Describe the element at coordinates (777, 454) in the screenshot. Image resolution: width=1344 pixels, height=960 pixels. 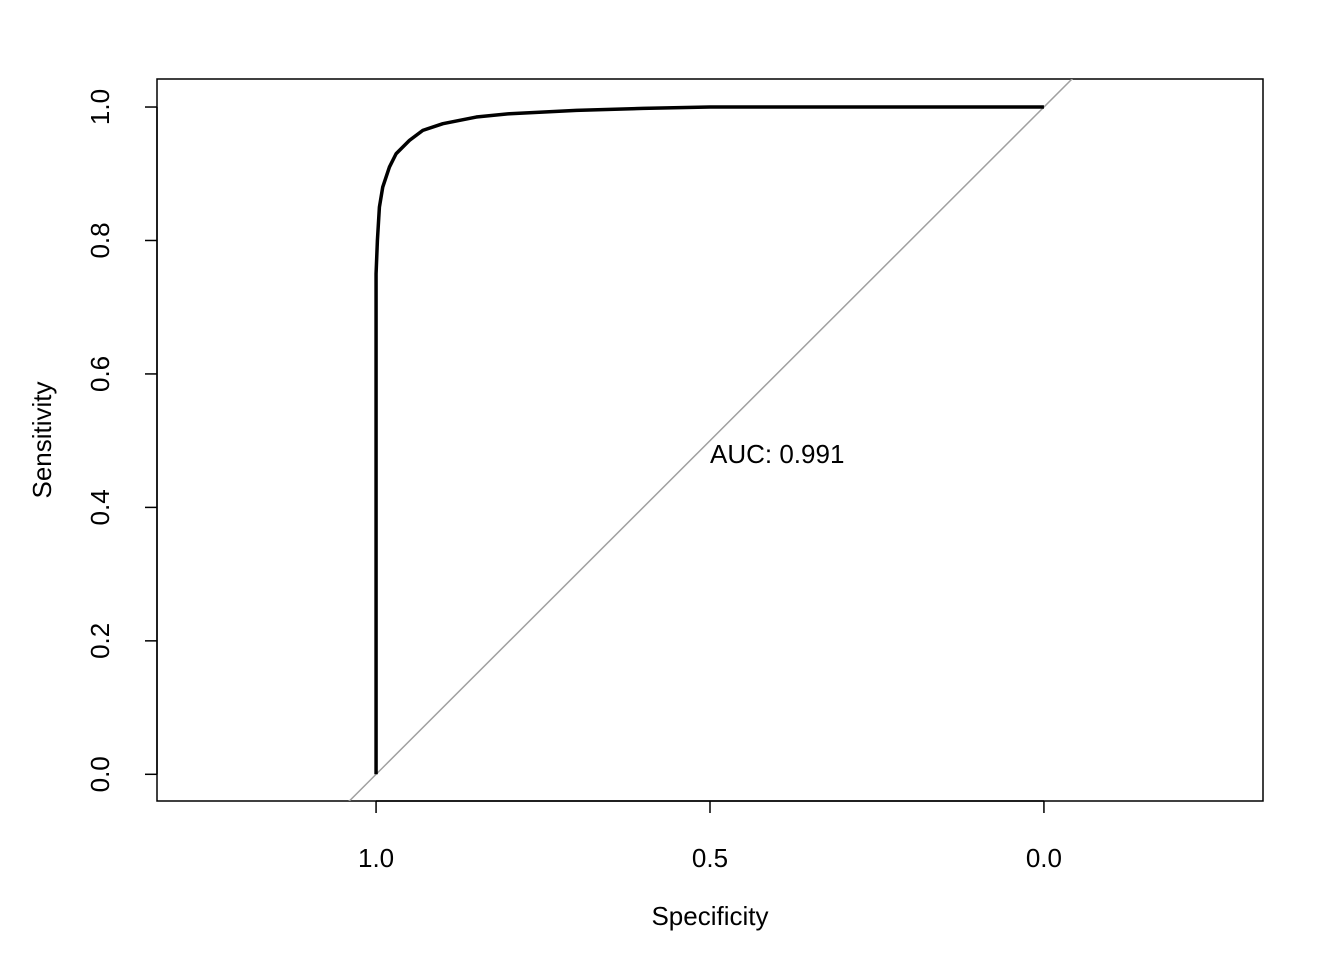
I see `annotation: AUC: 0.991` at that location.